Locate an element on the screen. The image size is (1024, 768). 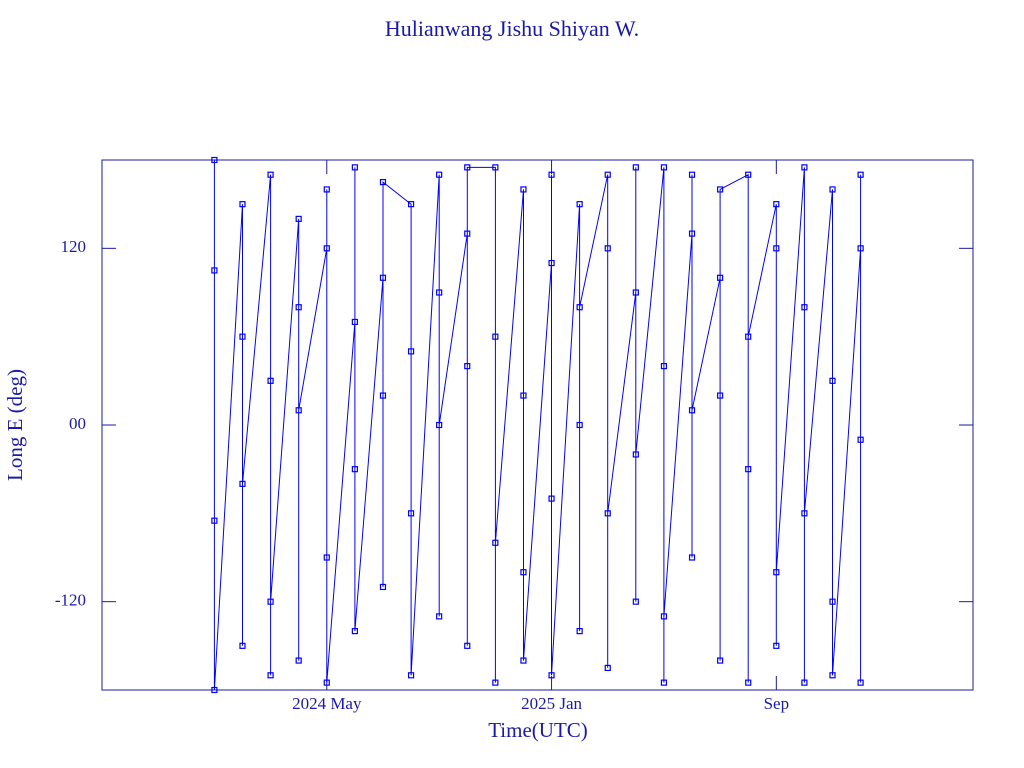
chart-title: Hulianwang Jishu Shiyan W. is located at coordinates (512, 28).